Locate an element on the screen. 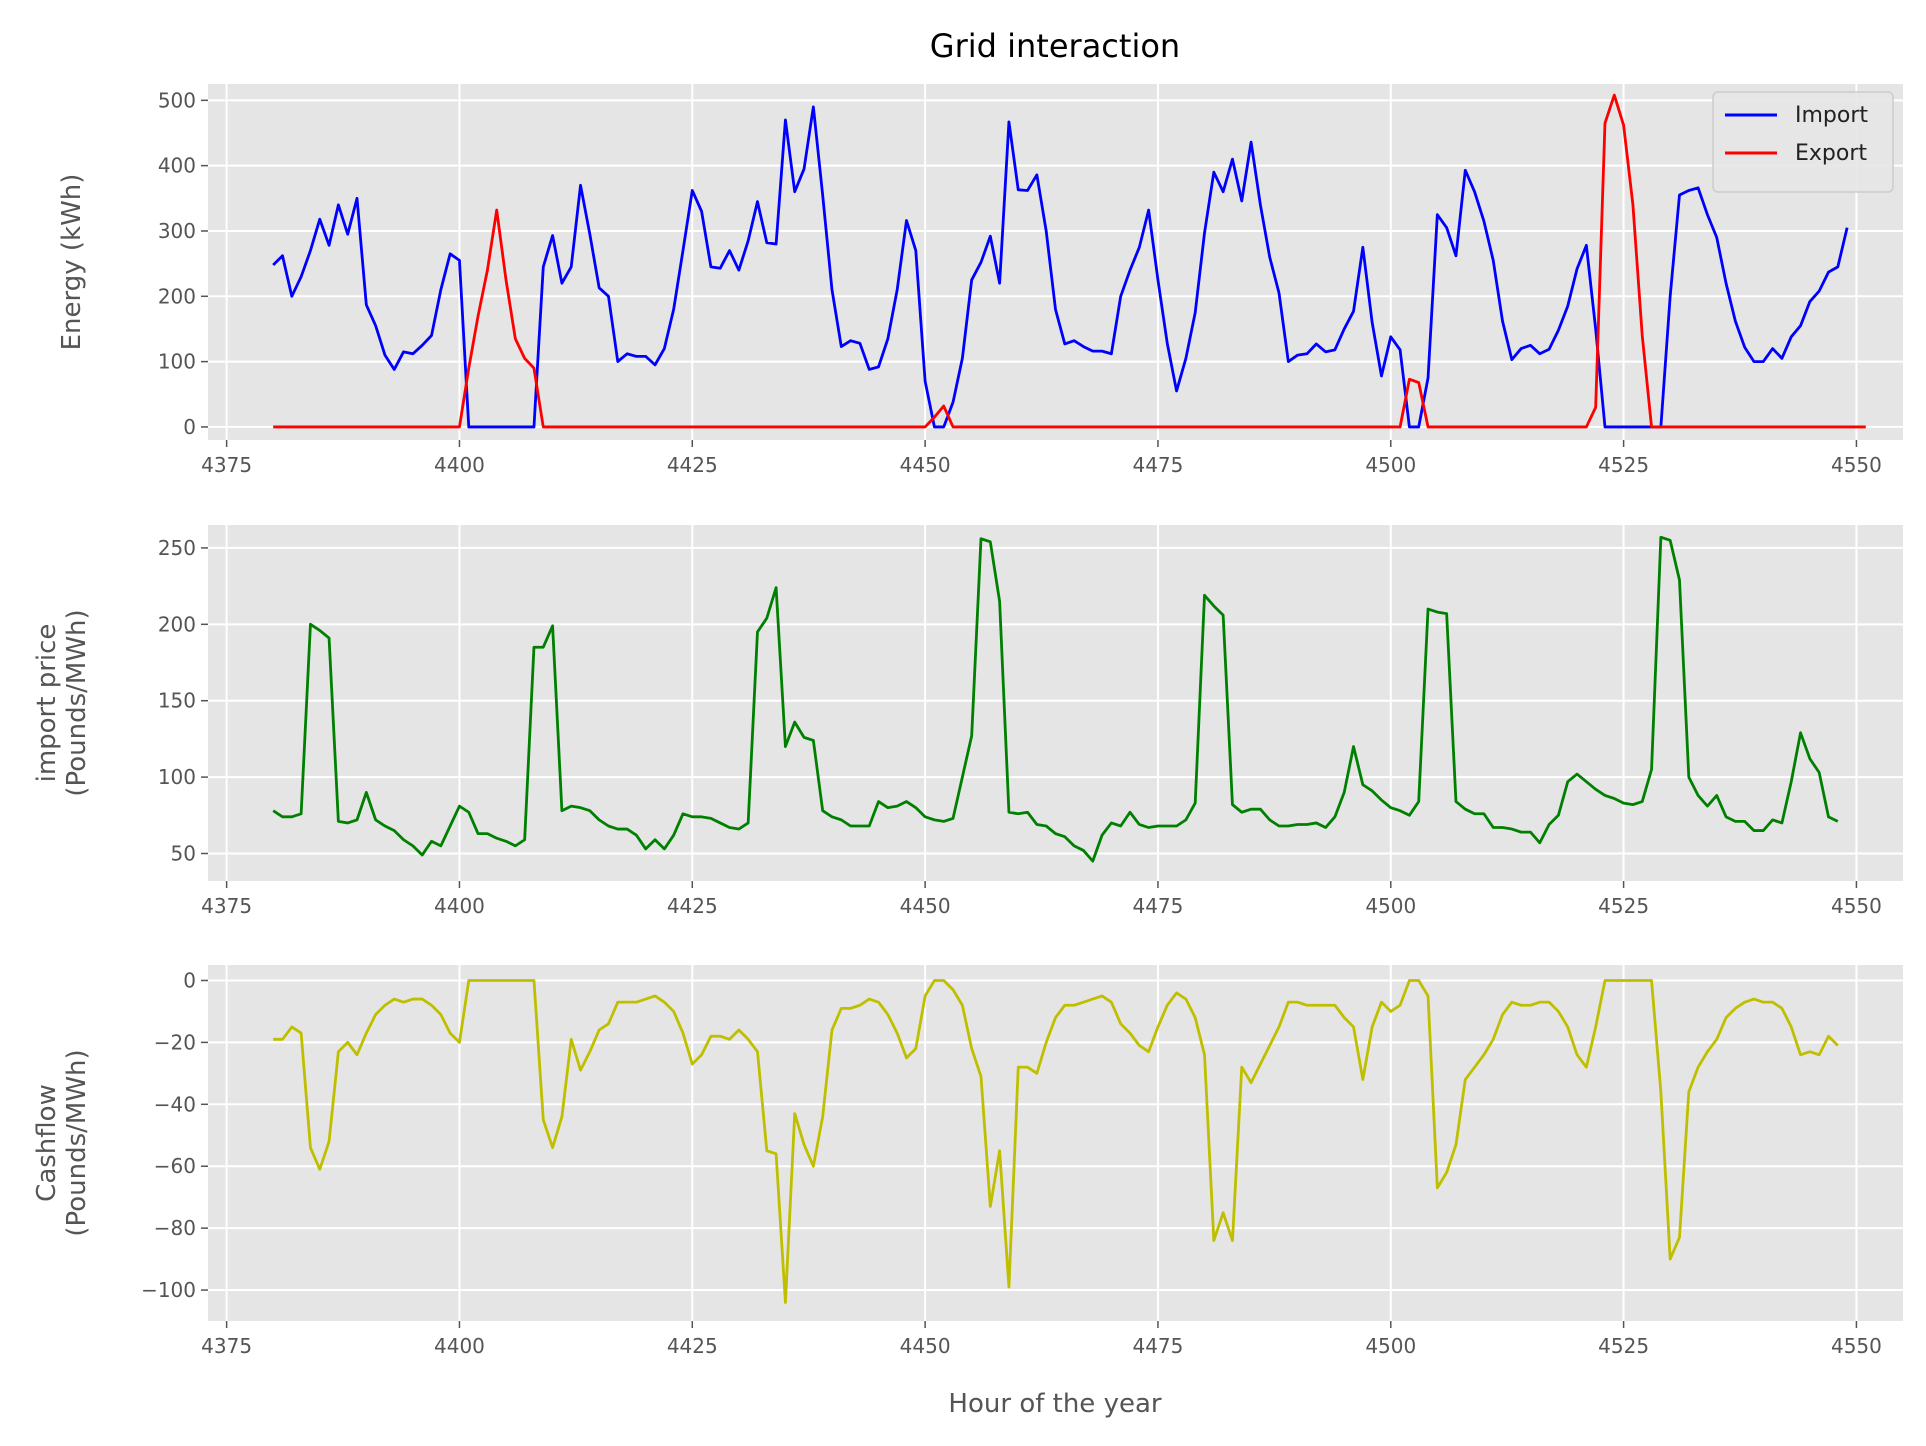 Image resolution: width=1926 pixels, height=1446 pixels. legend: Import Export is located at coordinates (1803, 142).